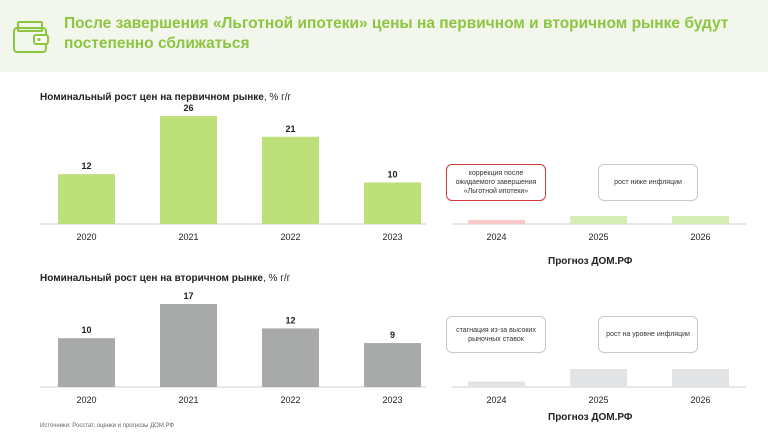  I want to click on primary-tick-2020: 2020, so click(86, 237).